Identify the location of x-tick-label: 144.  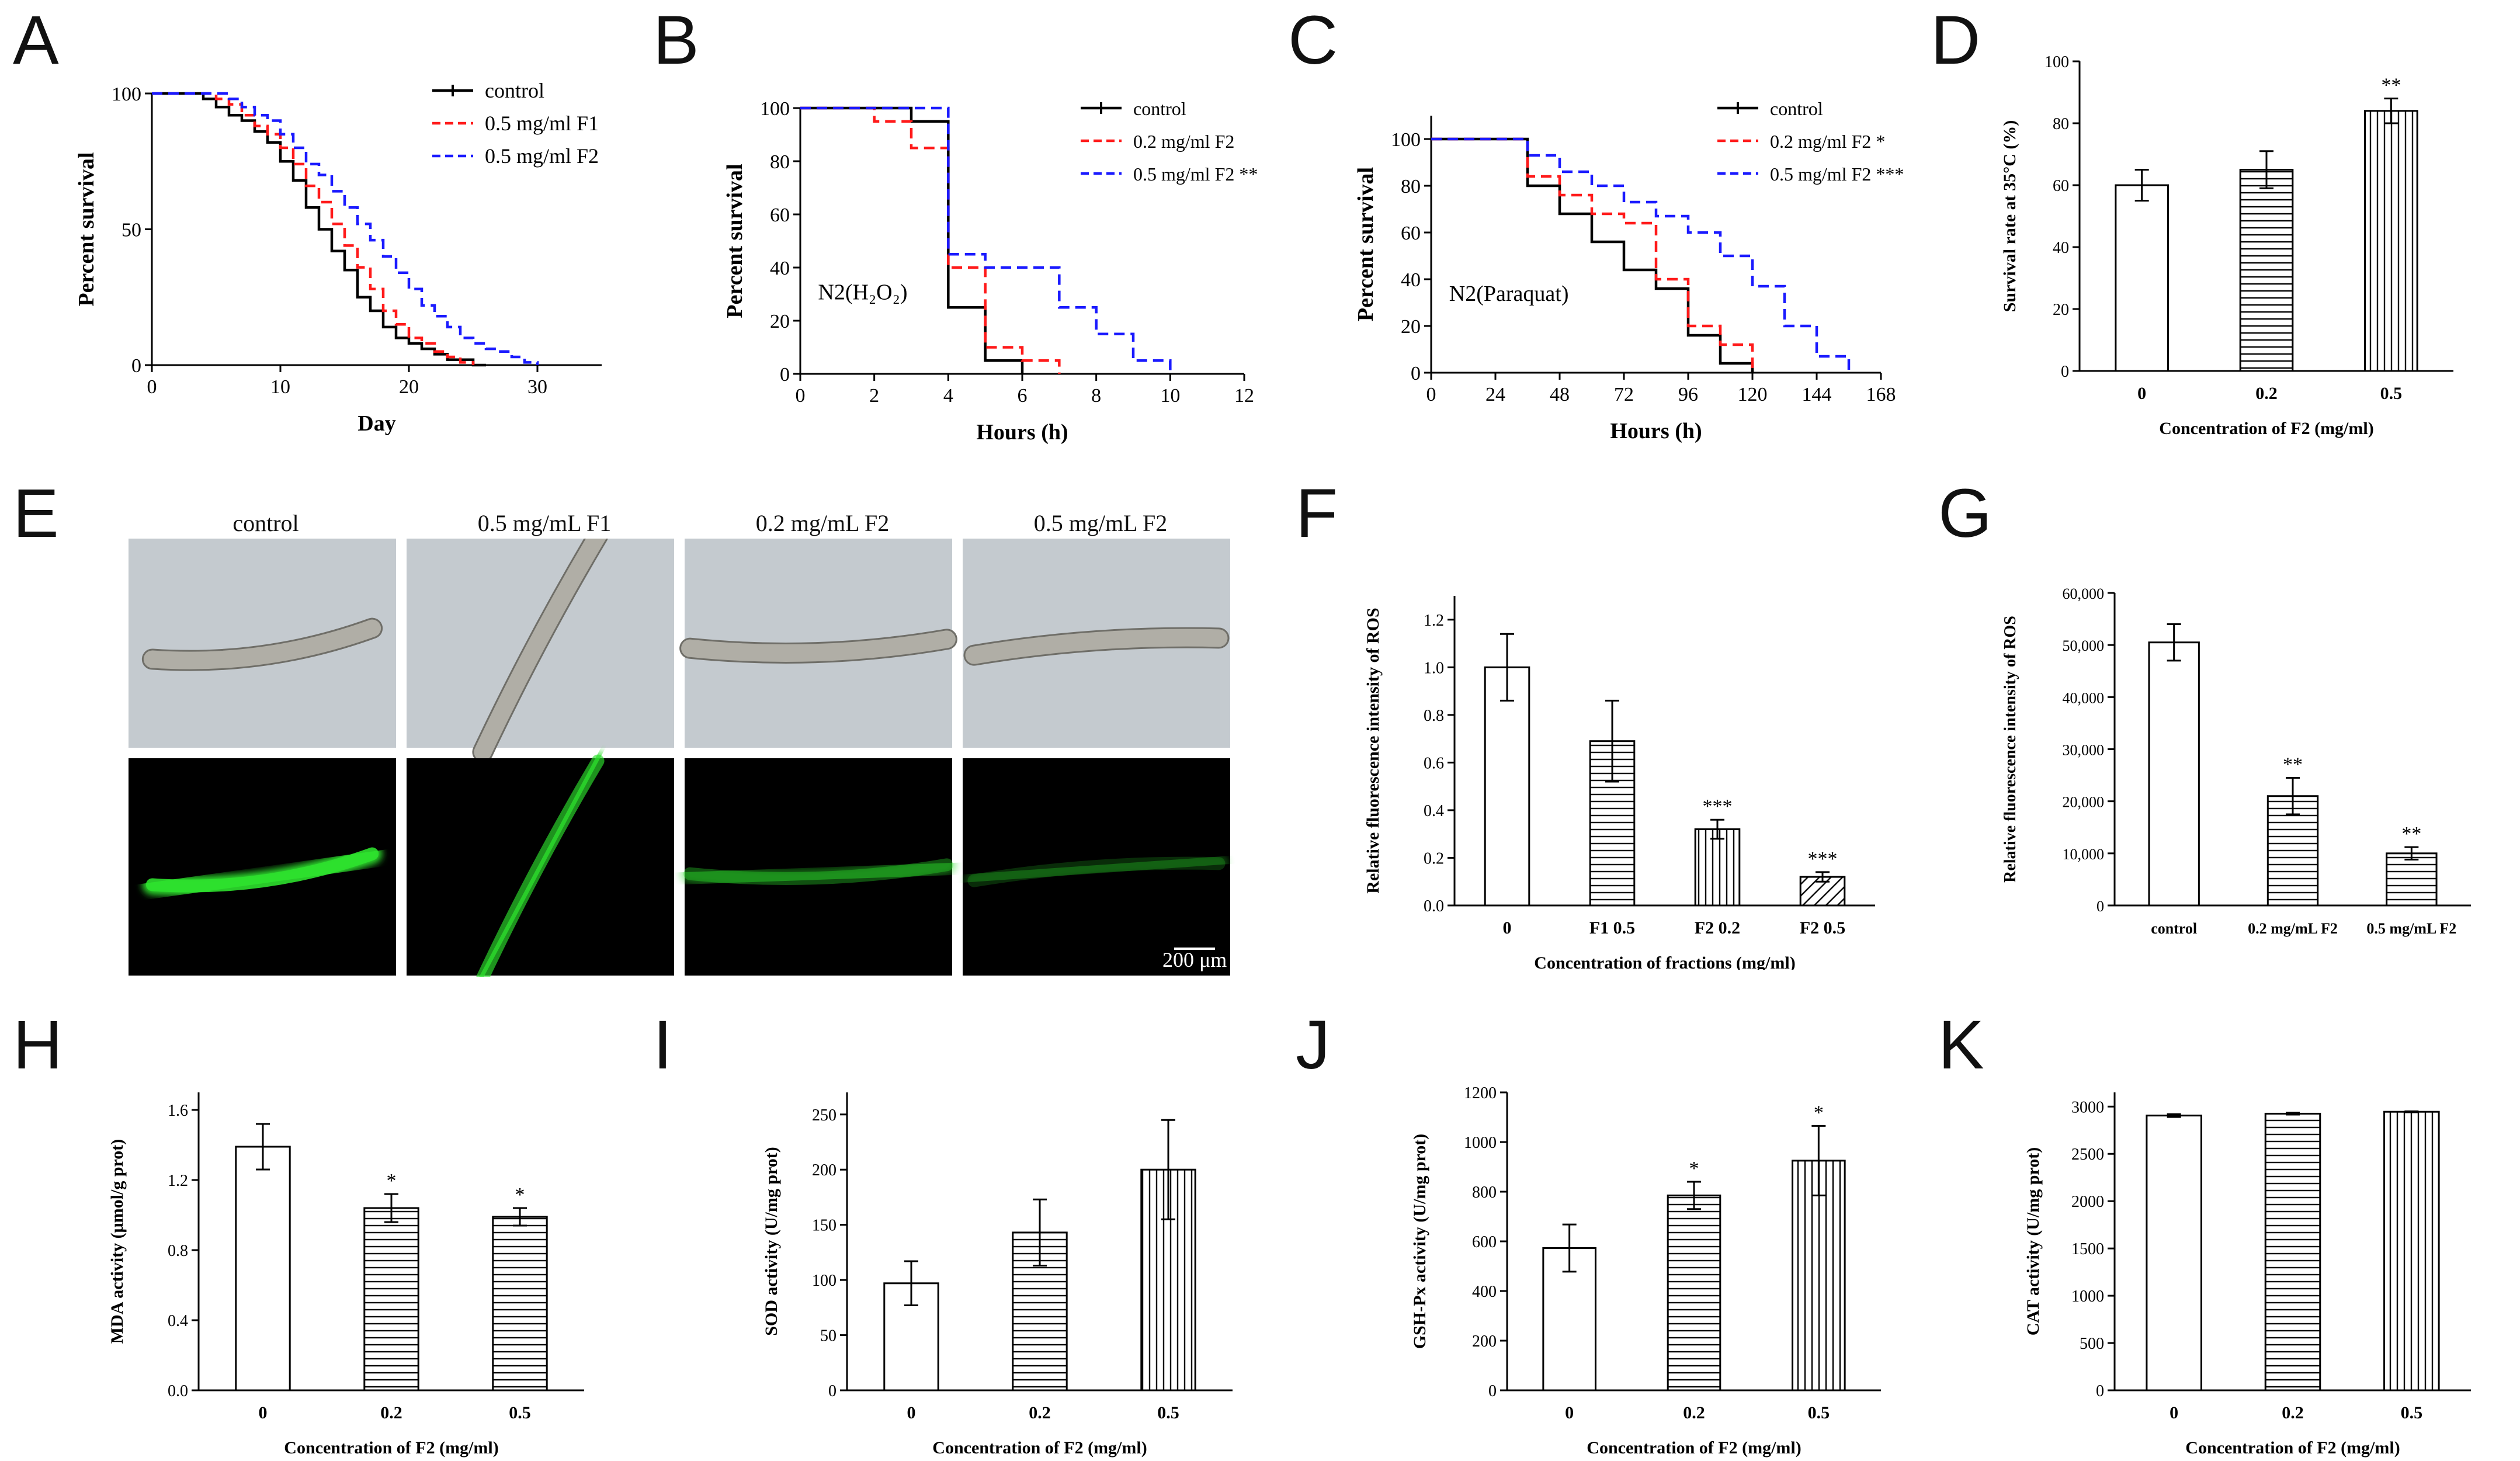
(1817, 395).